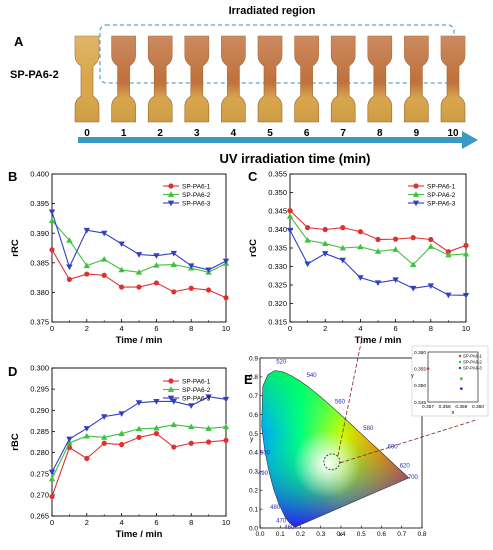 This screenshot has height=550, width=493. Describe the element at coordinates (122, 522) in the screenshot. I see `x-tick-label: 4` at that location.